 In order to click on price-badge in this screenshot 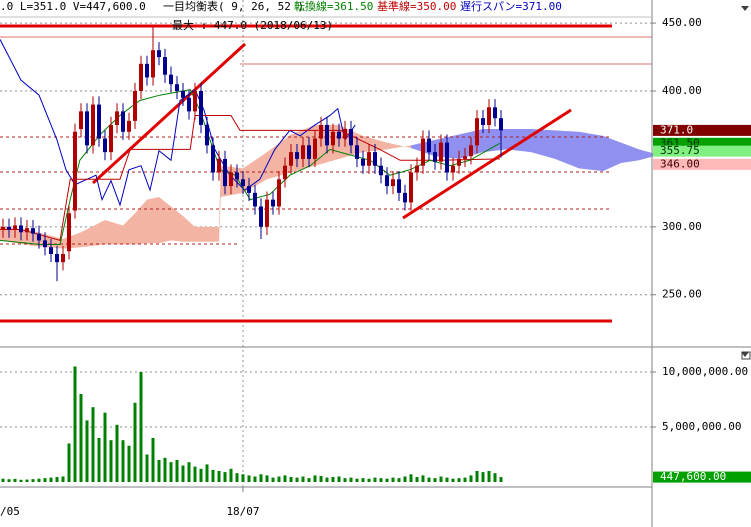, I will do `click(702, 151)`.